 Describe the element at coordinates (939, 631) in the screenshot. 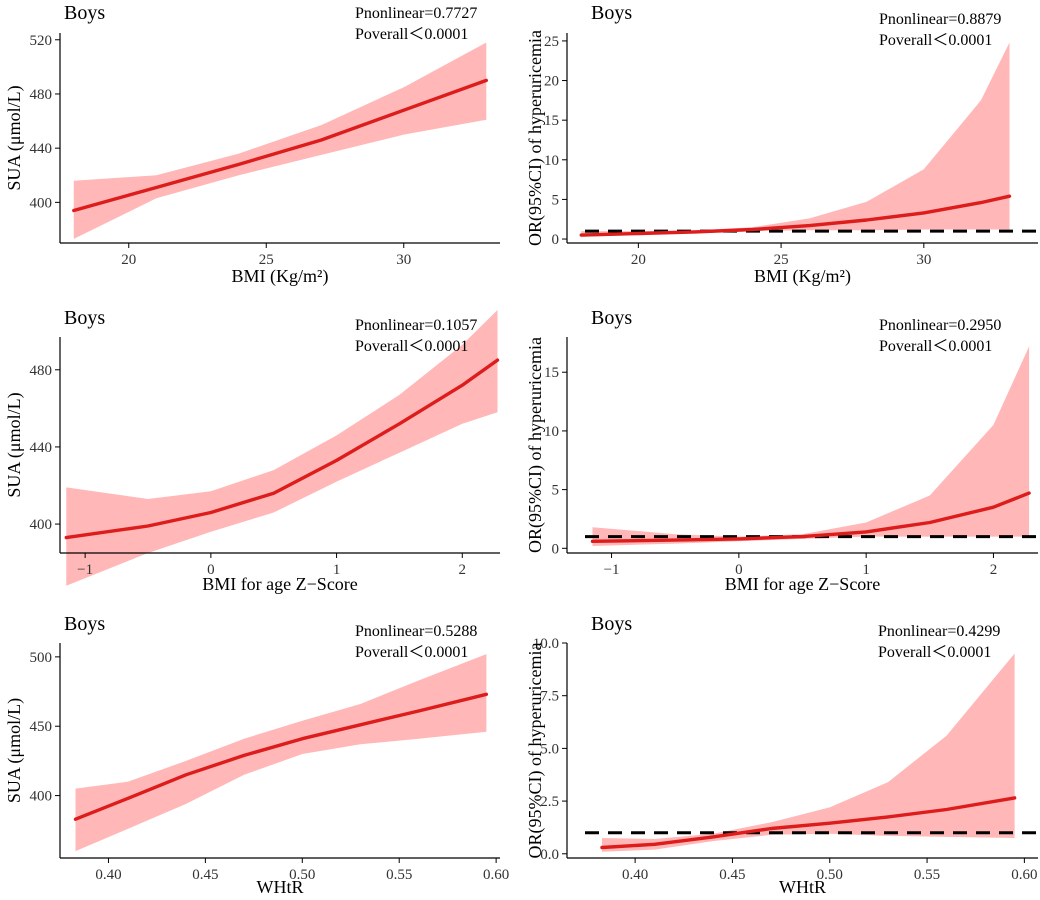

I see `p-value-annotation: Pnonlinear=0.4299` at that location.